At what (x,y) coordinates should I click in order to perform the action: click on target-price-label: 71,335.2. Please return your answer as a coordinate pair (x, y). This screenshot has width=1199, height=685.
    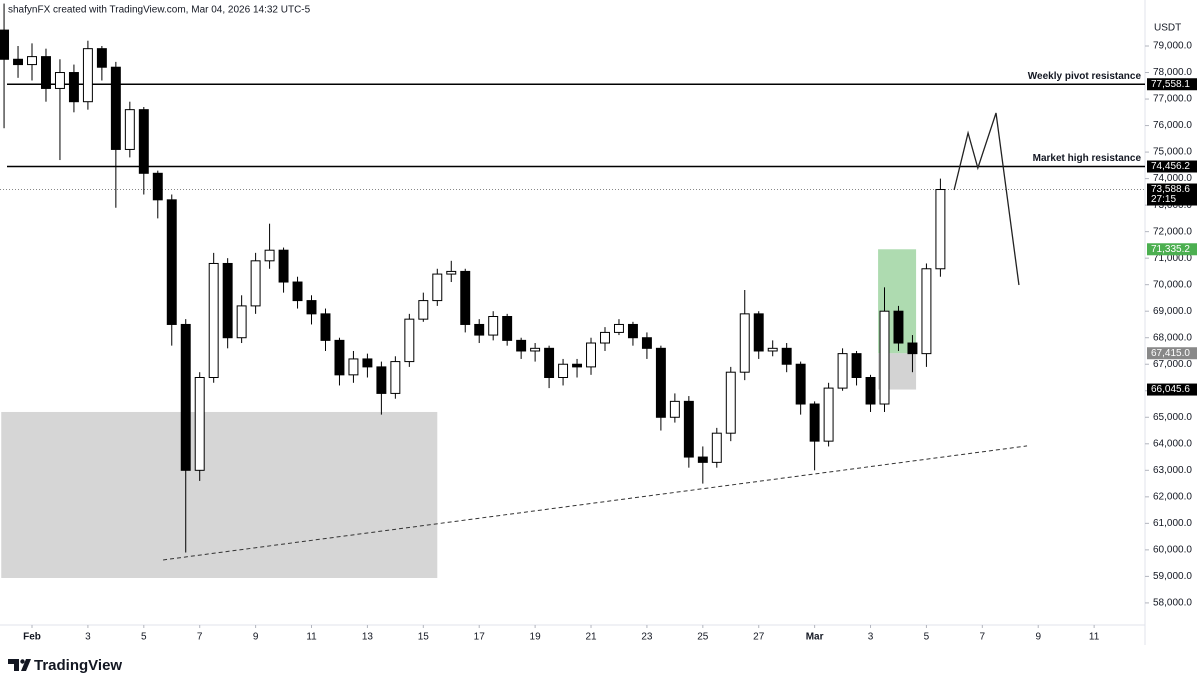
    Looking at the image, I should click on (1170, 249).